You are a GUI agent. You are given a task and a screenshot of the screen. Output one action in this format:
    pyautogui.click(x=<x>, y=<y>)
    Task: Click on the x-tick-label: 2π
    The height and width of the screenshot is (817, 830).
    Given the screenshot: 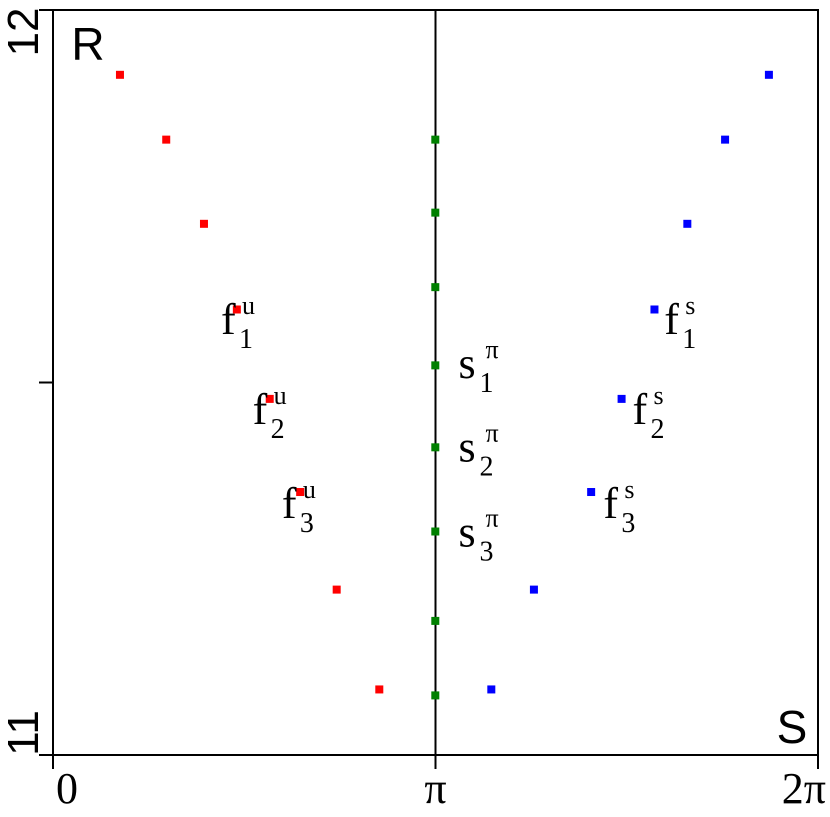 What is the action you would take?
    pyautogui.click(x=804, y=788)
    